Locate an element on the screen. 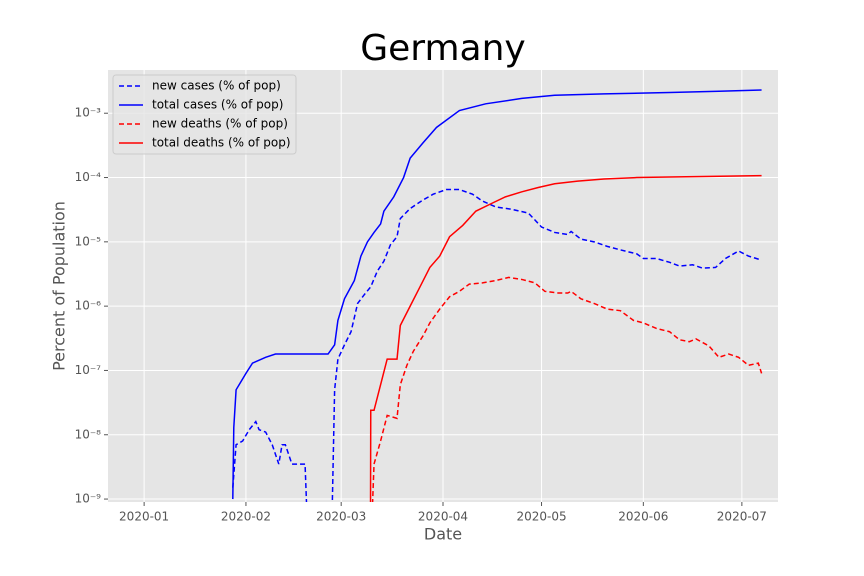 This screenshot has width=864, height=576. y-tick-label: 10⁻⁶ is located at coordinates (88, 306).